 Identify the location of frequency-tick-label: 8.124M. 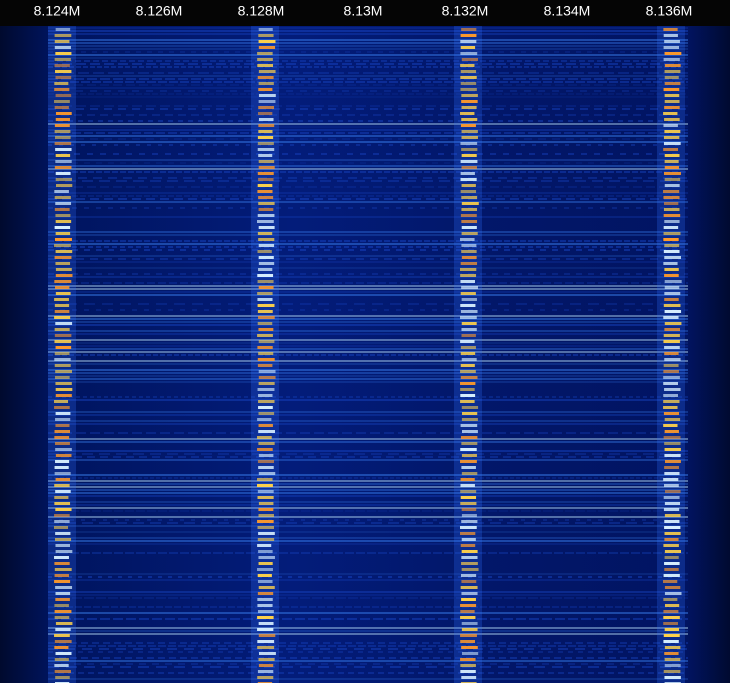
(57, 11).